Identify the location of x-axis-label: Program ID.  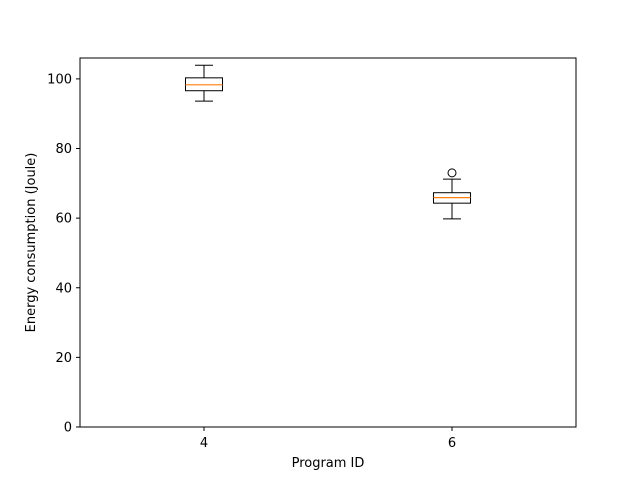
(328, 463).